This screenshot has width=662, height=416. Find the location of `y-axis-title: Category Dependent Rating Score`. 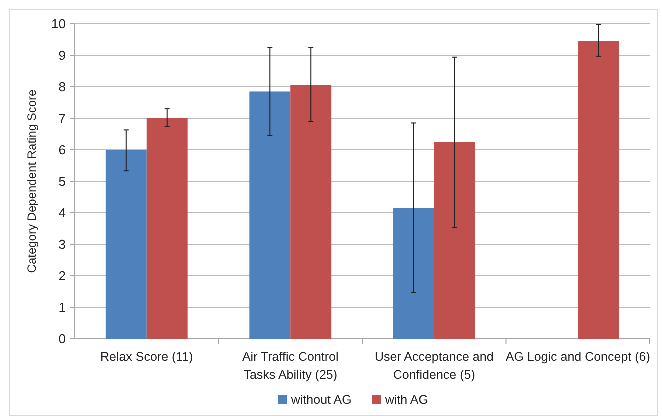

y-axis-title: Category Dependent Rating Score is located at coordinates (32, 181).